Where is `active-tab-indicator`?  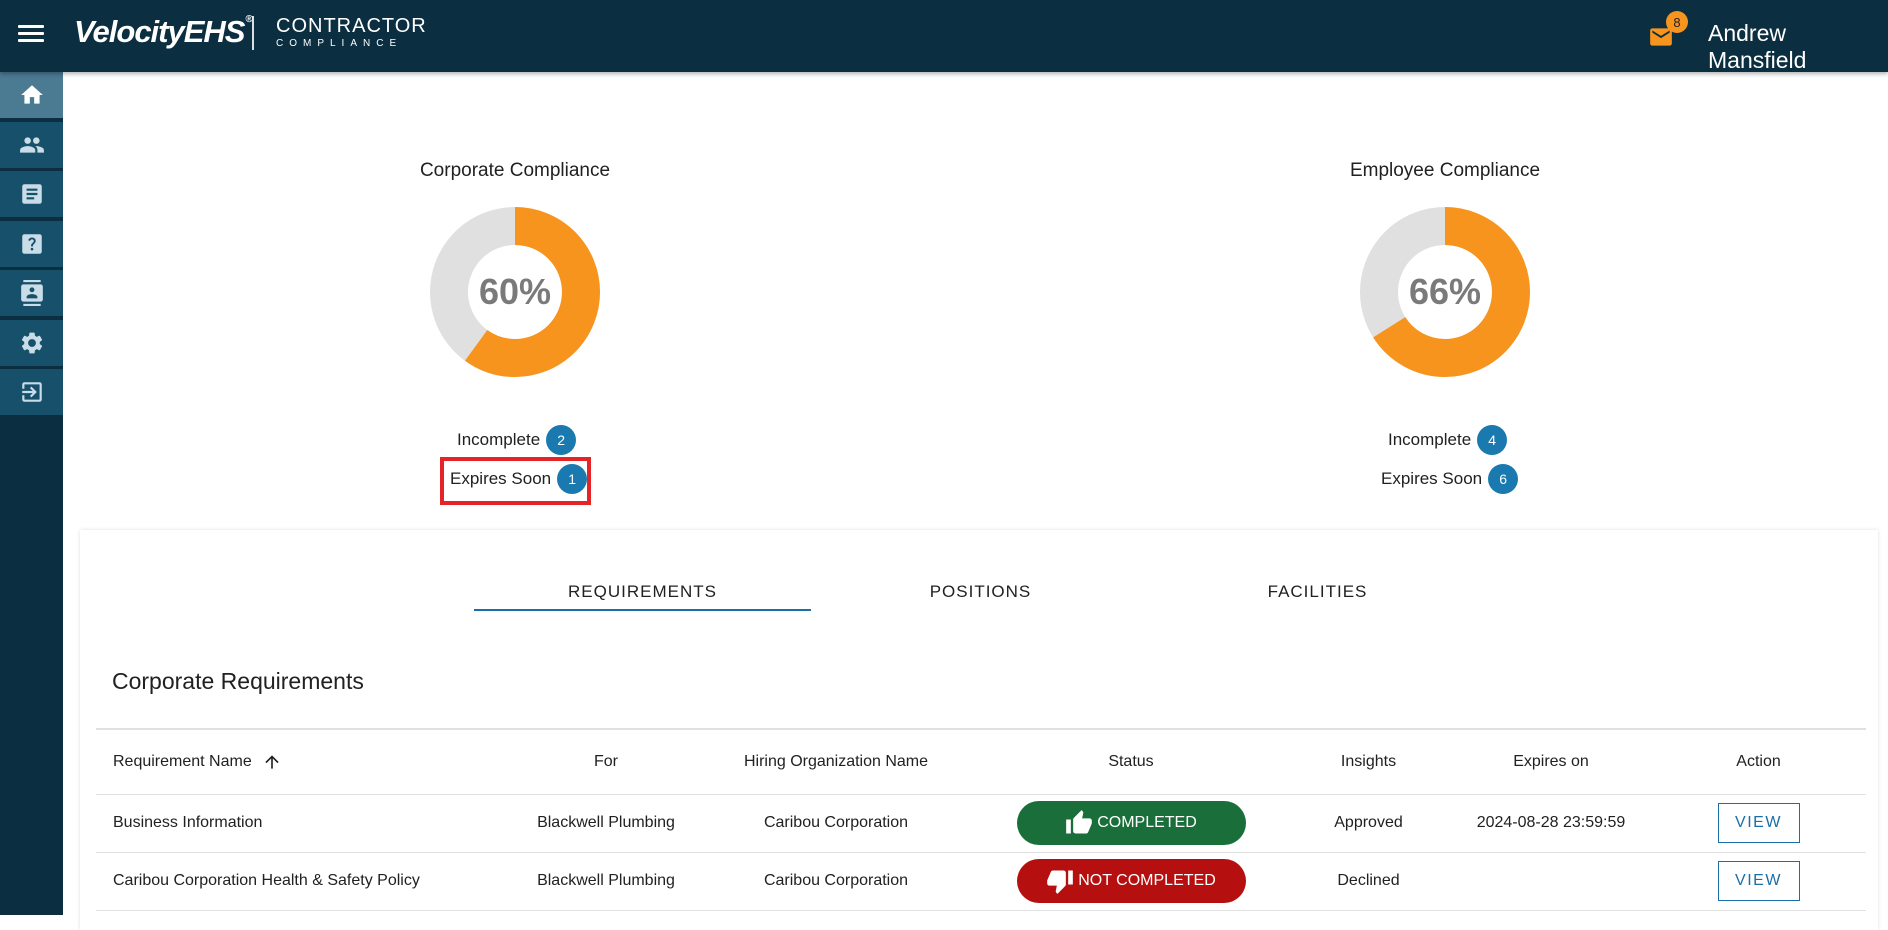
active-tab-indicator is located at coordinates (642, 610).